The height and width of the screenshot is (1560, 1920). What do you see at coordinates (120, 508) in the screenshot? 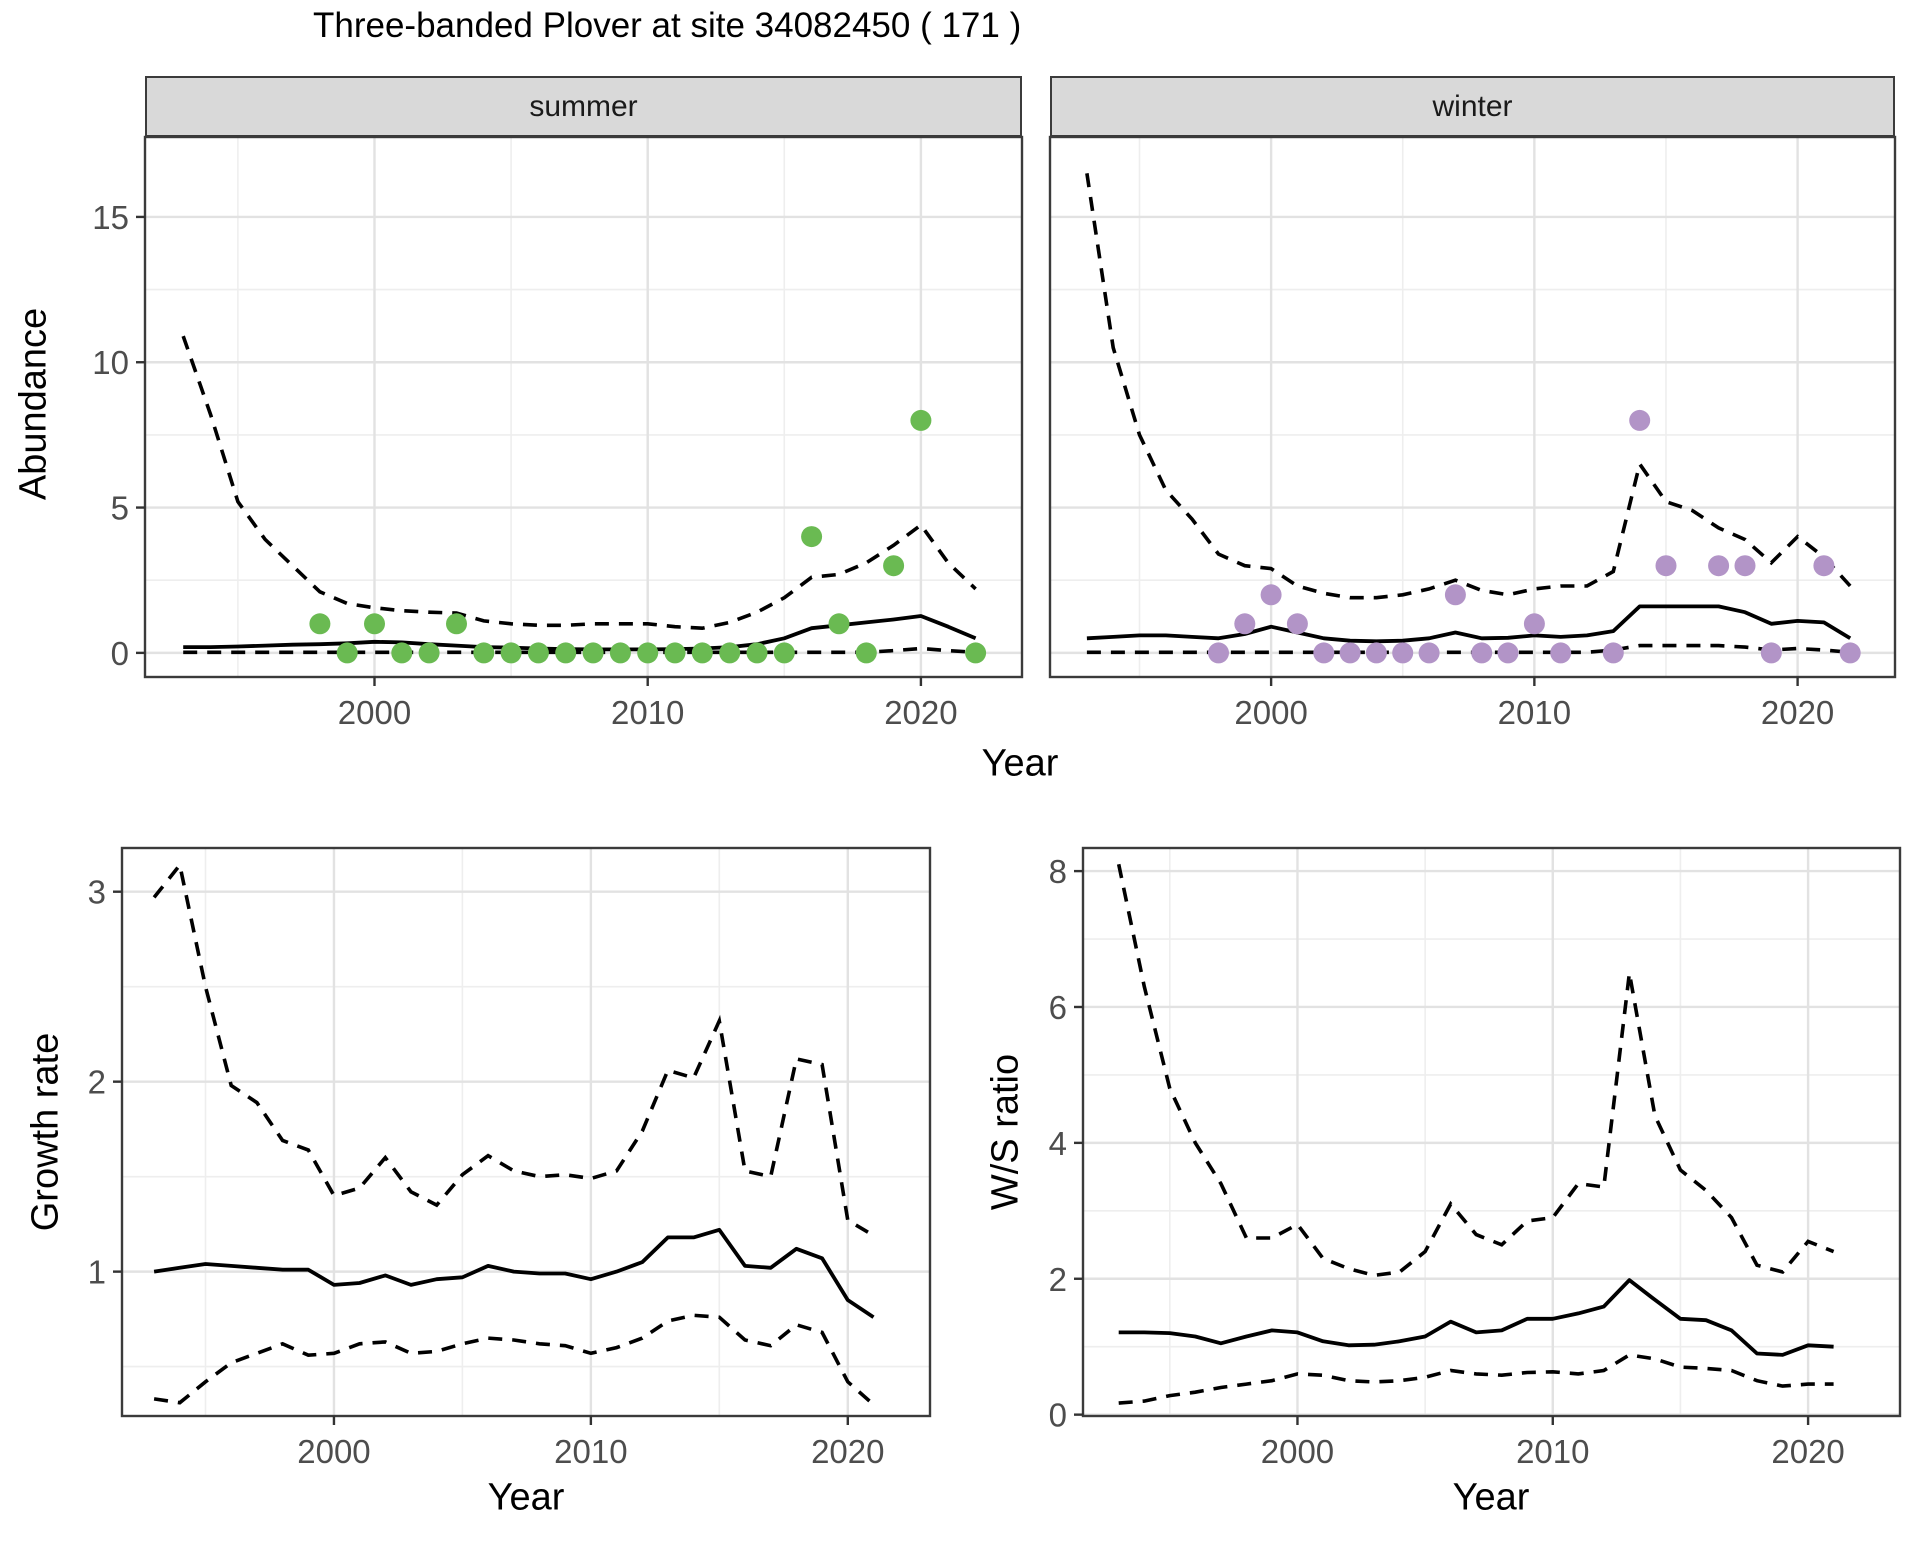
I see `y-tick-label: 5` at bounding box center [120, 508].